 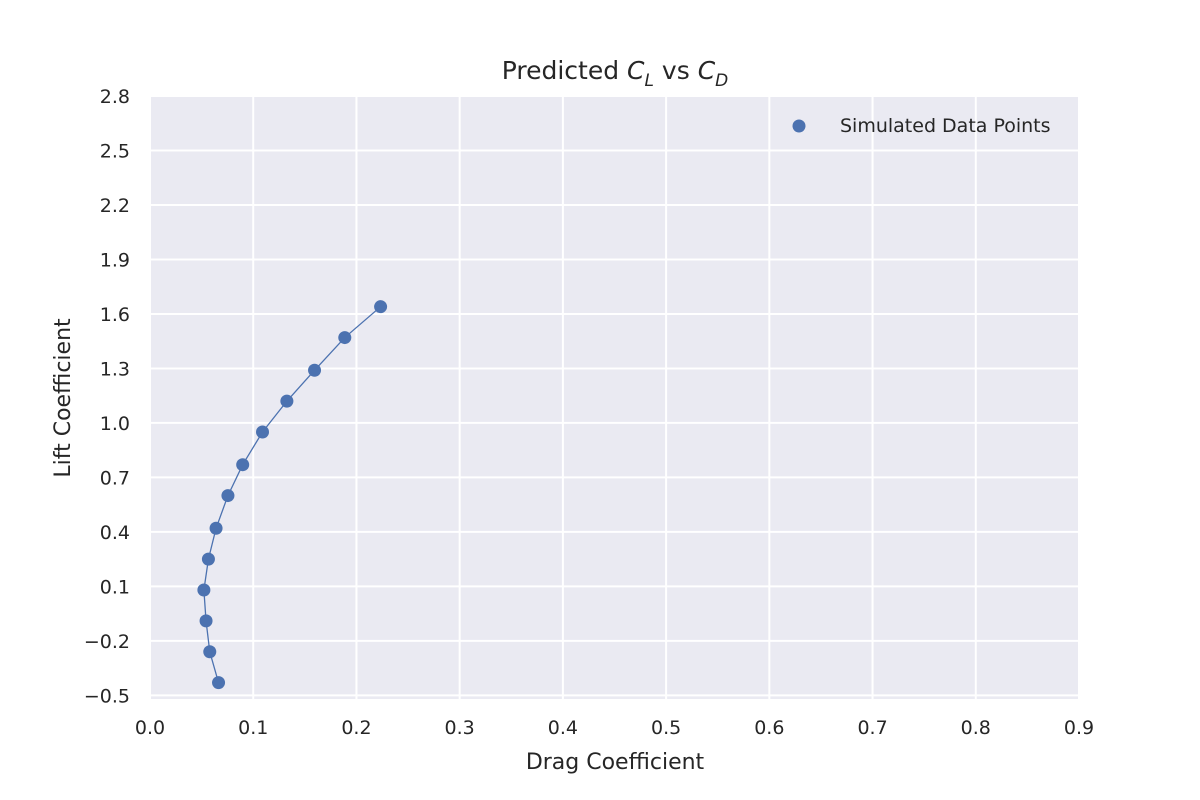 What do you see at coordinates (649, 81) in the screenshot?
I see `title-sub1: L` at bounding box center [649, 81].